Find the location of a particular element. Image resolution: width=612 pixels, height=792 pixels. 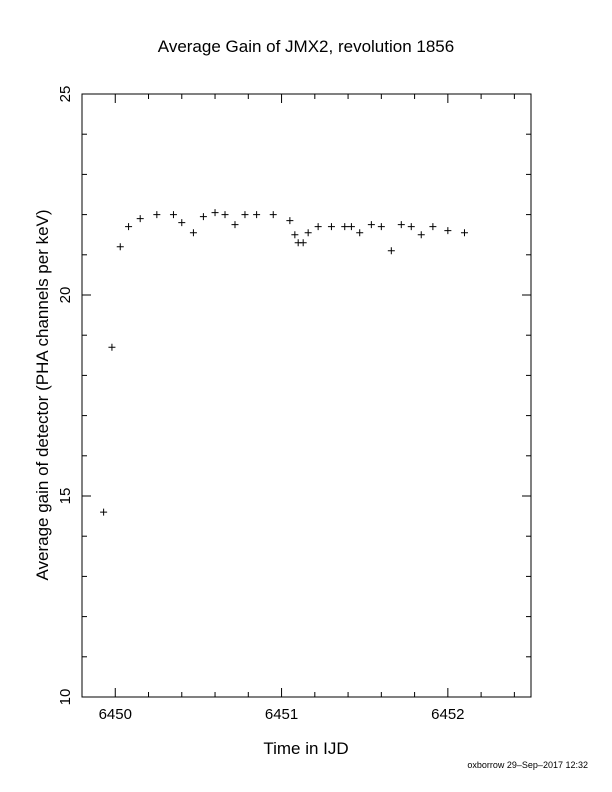

y-tick-label: 10 is located at coordinates (65, 697).